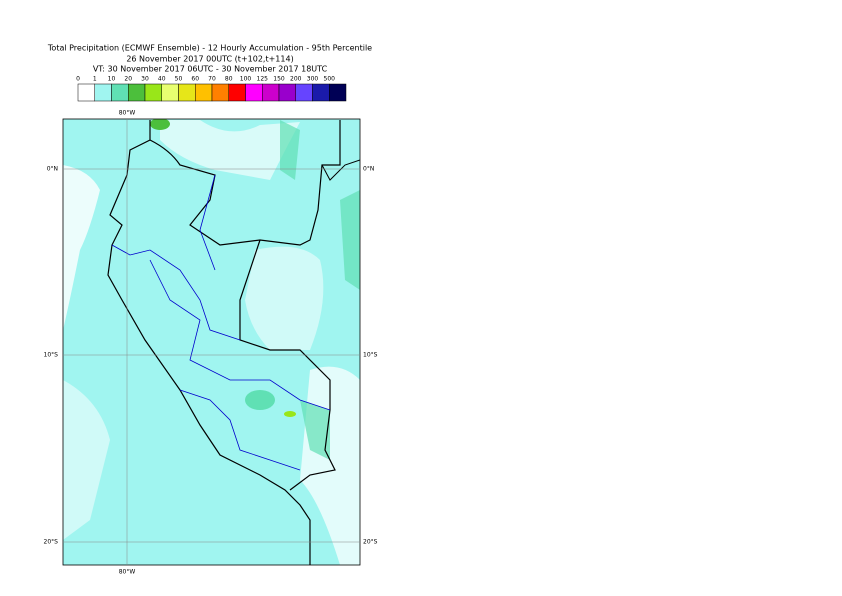 This screenshot has width=842, height=596. Describe the element at coordinates (112, 79) in the screenshot. I see `legend-label: 10` at that location.